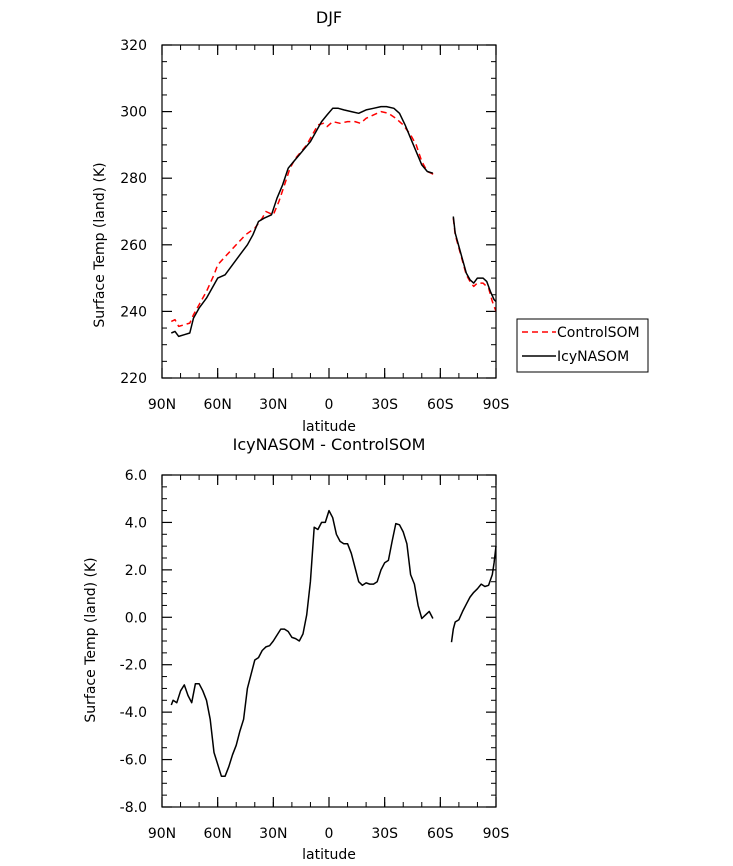  What do you see at coordinates (329, 834) in the screenshot?
I see `bottom-x-tick-label: 0` at bounding box center [329, 834].